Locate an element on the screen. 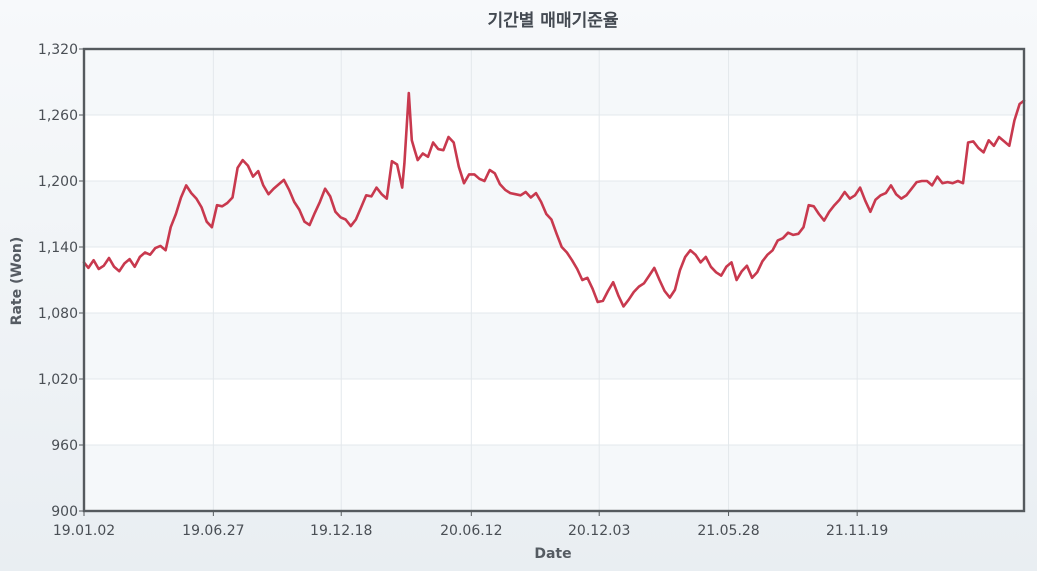  x-tick-label: 20.06.12 is located at coordinates (471, 531).